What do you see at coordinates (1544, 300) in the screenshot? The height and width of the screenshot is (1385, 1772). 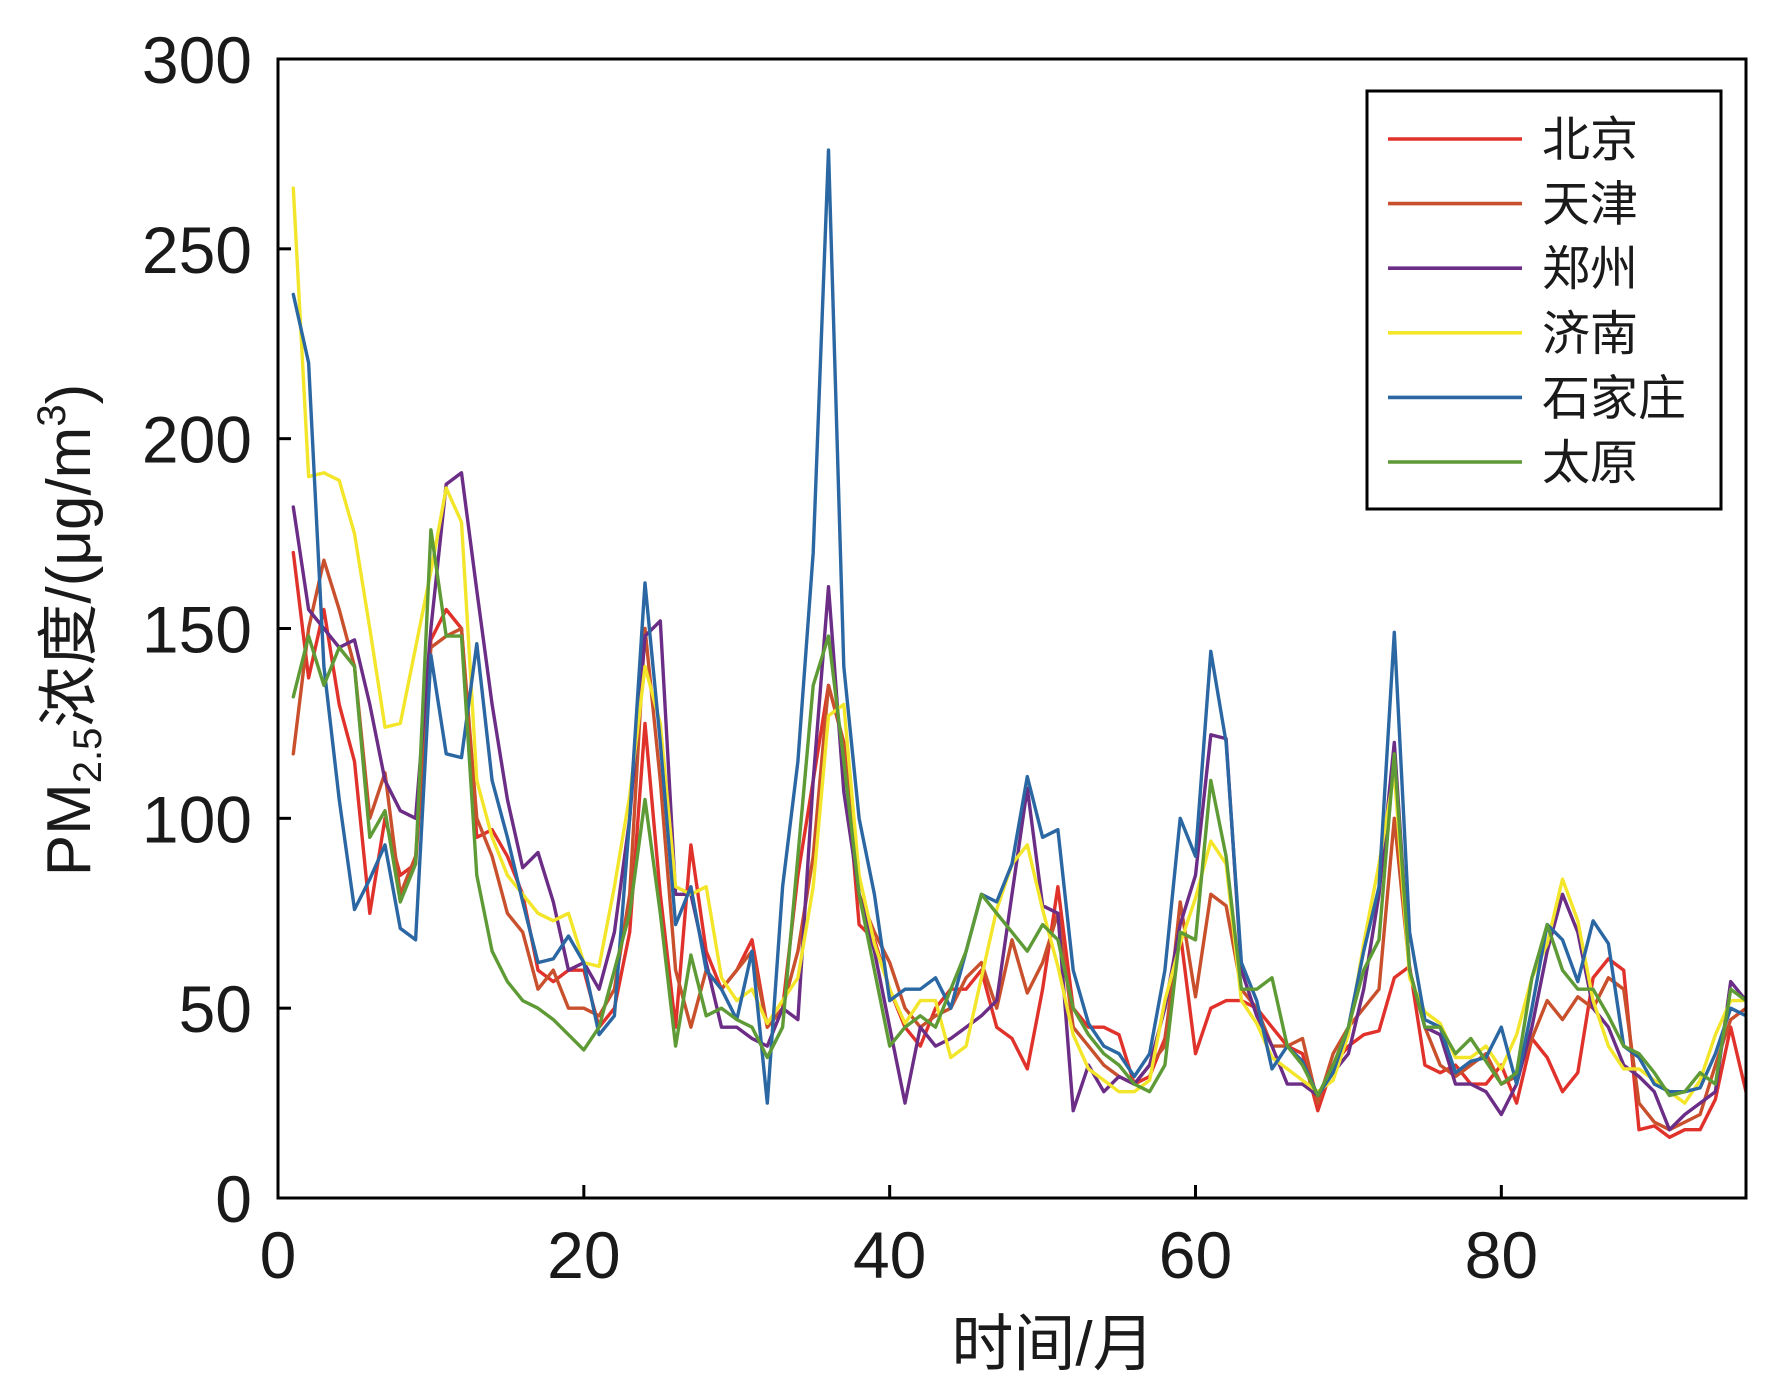 I see `legend-box` at bounding box center [1544, 300].